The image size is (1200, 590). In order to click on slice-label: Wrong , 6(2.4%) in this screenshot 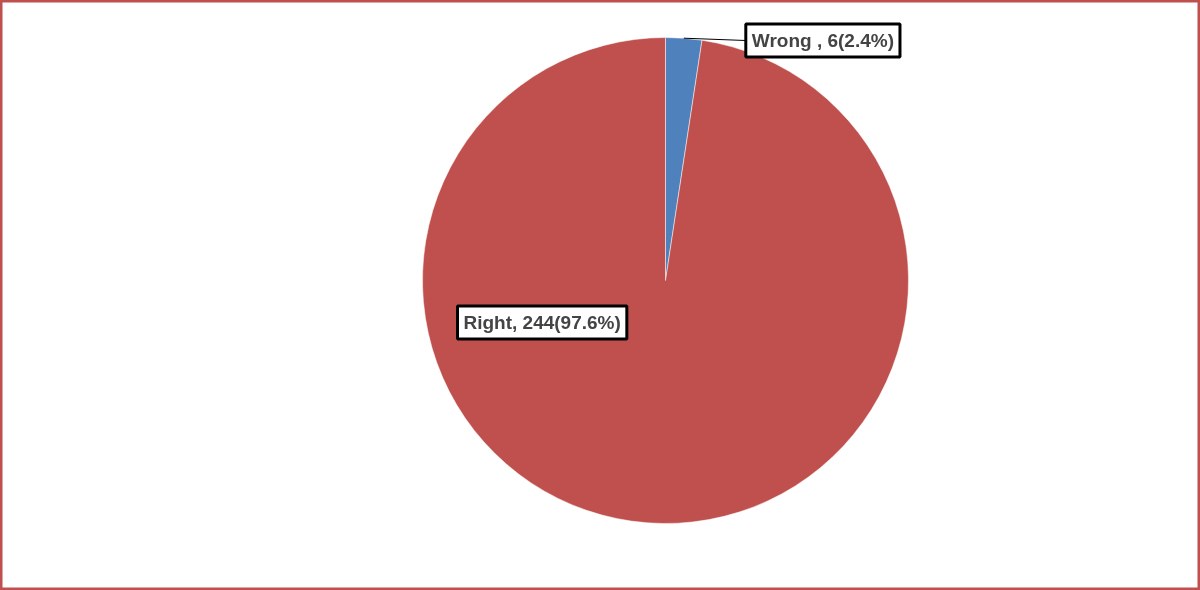, I will do `click(822, 40)`.